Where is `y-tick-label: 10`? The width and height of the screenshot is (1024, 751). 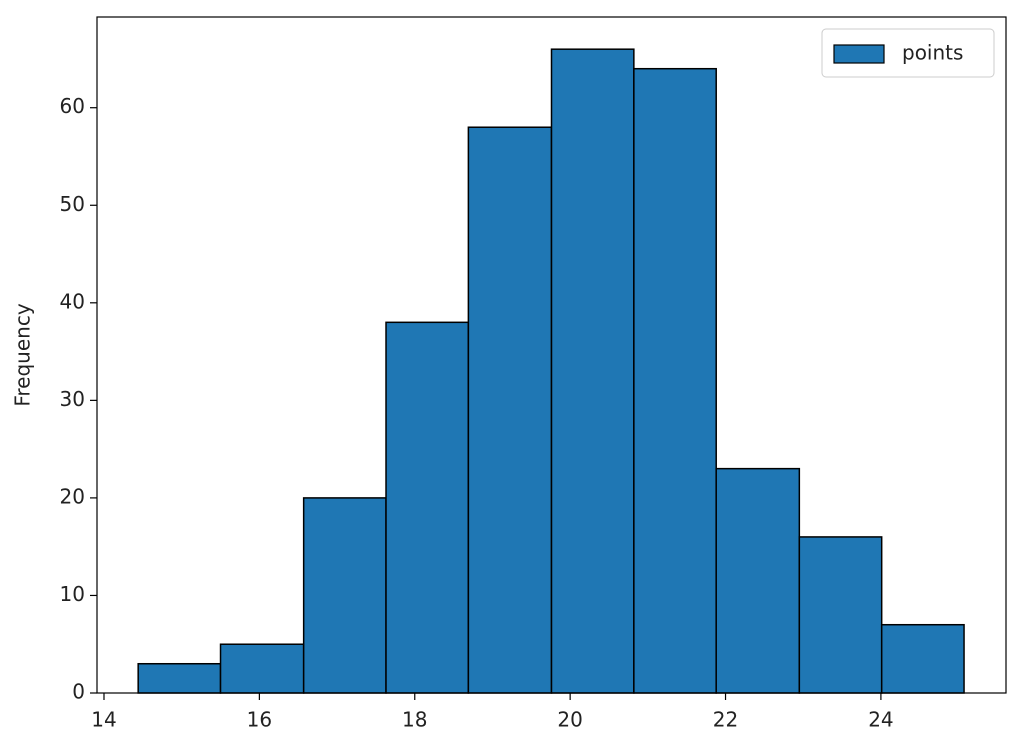 y-tick-label: 10 is located at coordinates (72, 594).